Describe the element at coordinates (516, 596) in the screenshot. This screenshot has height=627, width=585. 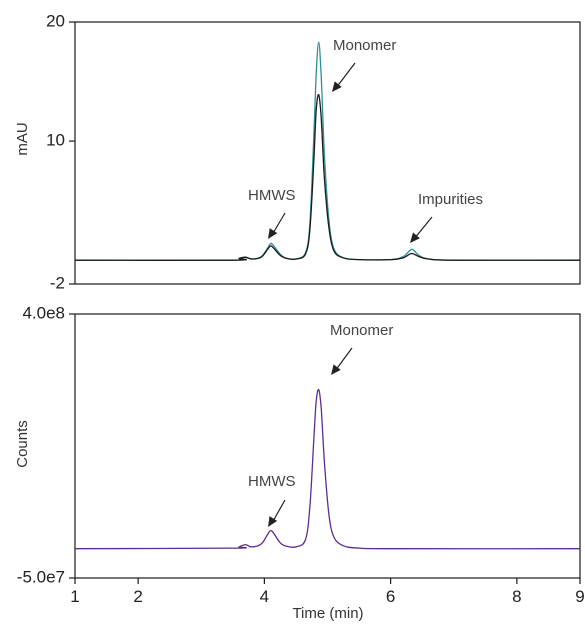
I see `bottom-x-tick-label: 8` at that location.